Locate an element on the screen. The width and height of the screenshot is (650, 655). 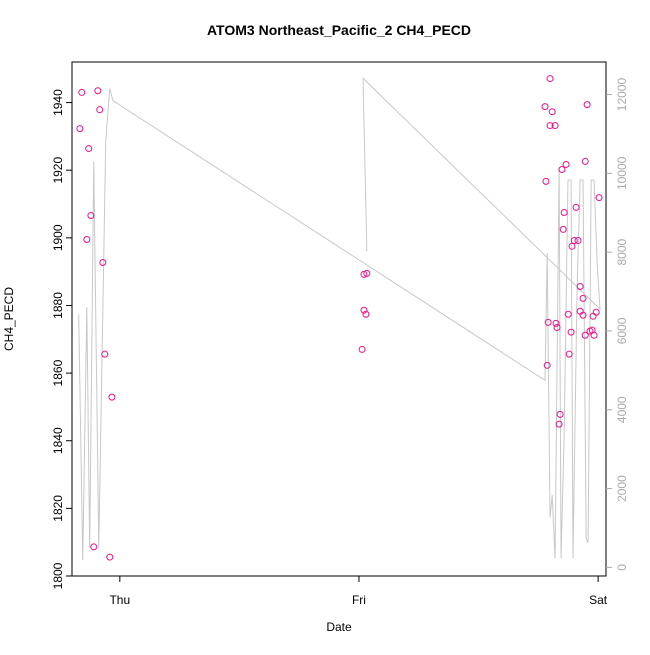
x-tick-label: Fri is located at coordinates (359, 600).